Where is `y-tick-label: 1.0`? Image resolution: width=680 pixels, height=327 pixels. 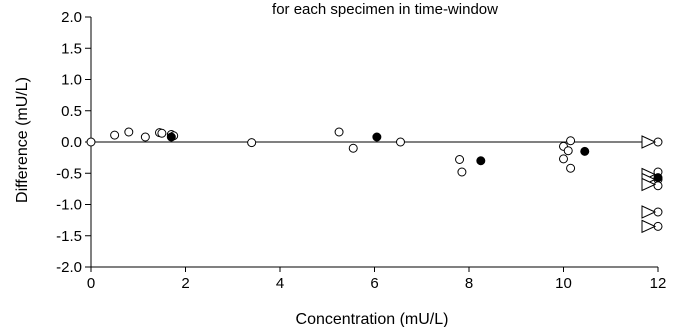
y-tick-label: 1.0 is located at coordinates (71, 80).